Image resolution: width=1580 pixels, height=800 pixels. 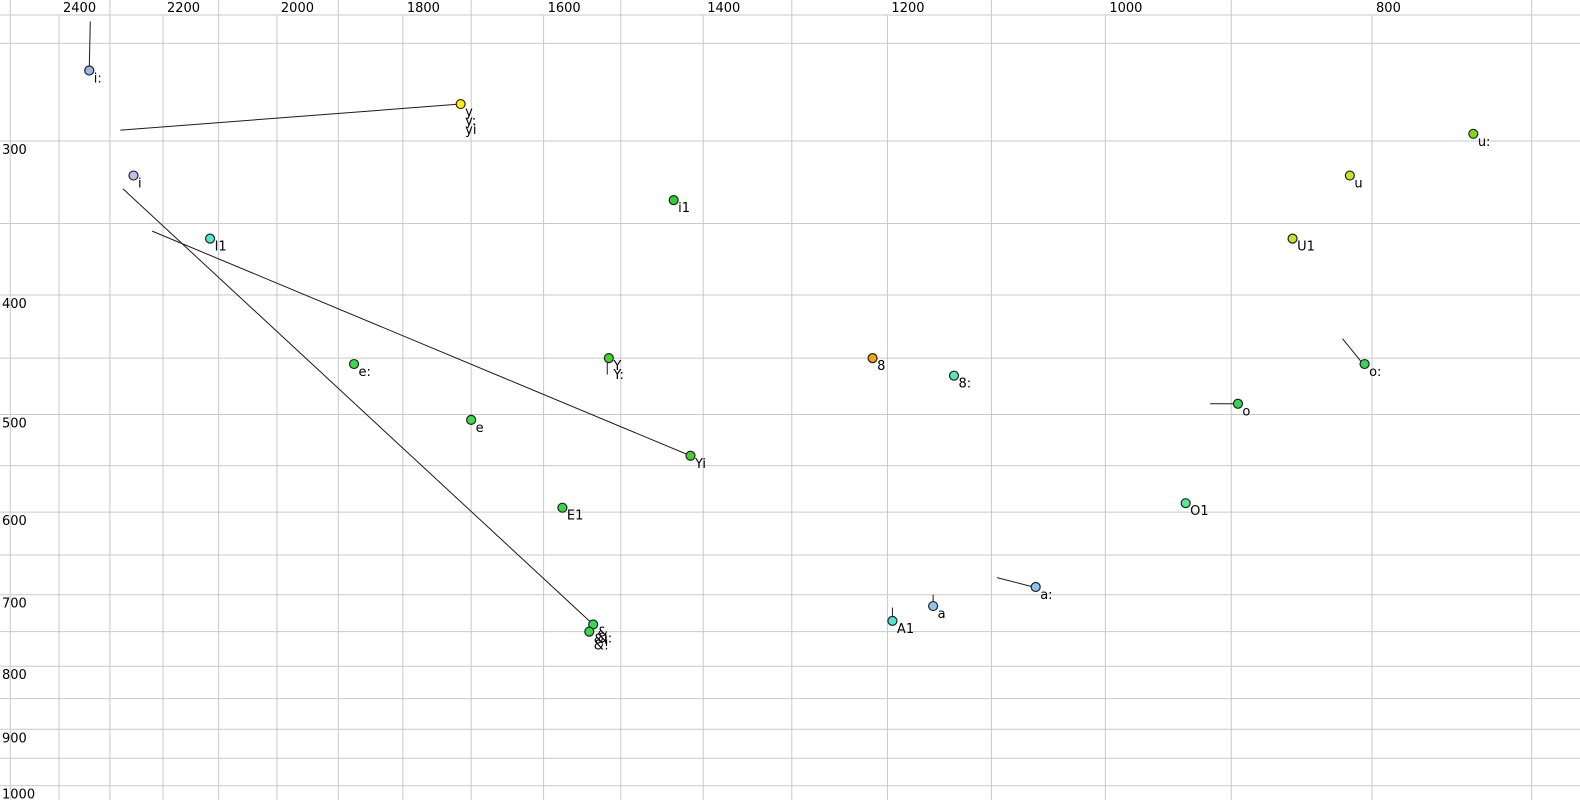 What do you see at coordinates (460, 104) in the screenshot?
I see `vowel-point-y` at bounding box center [460, 104].